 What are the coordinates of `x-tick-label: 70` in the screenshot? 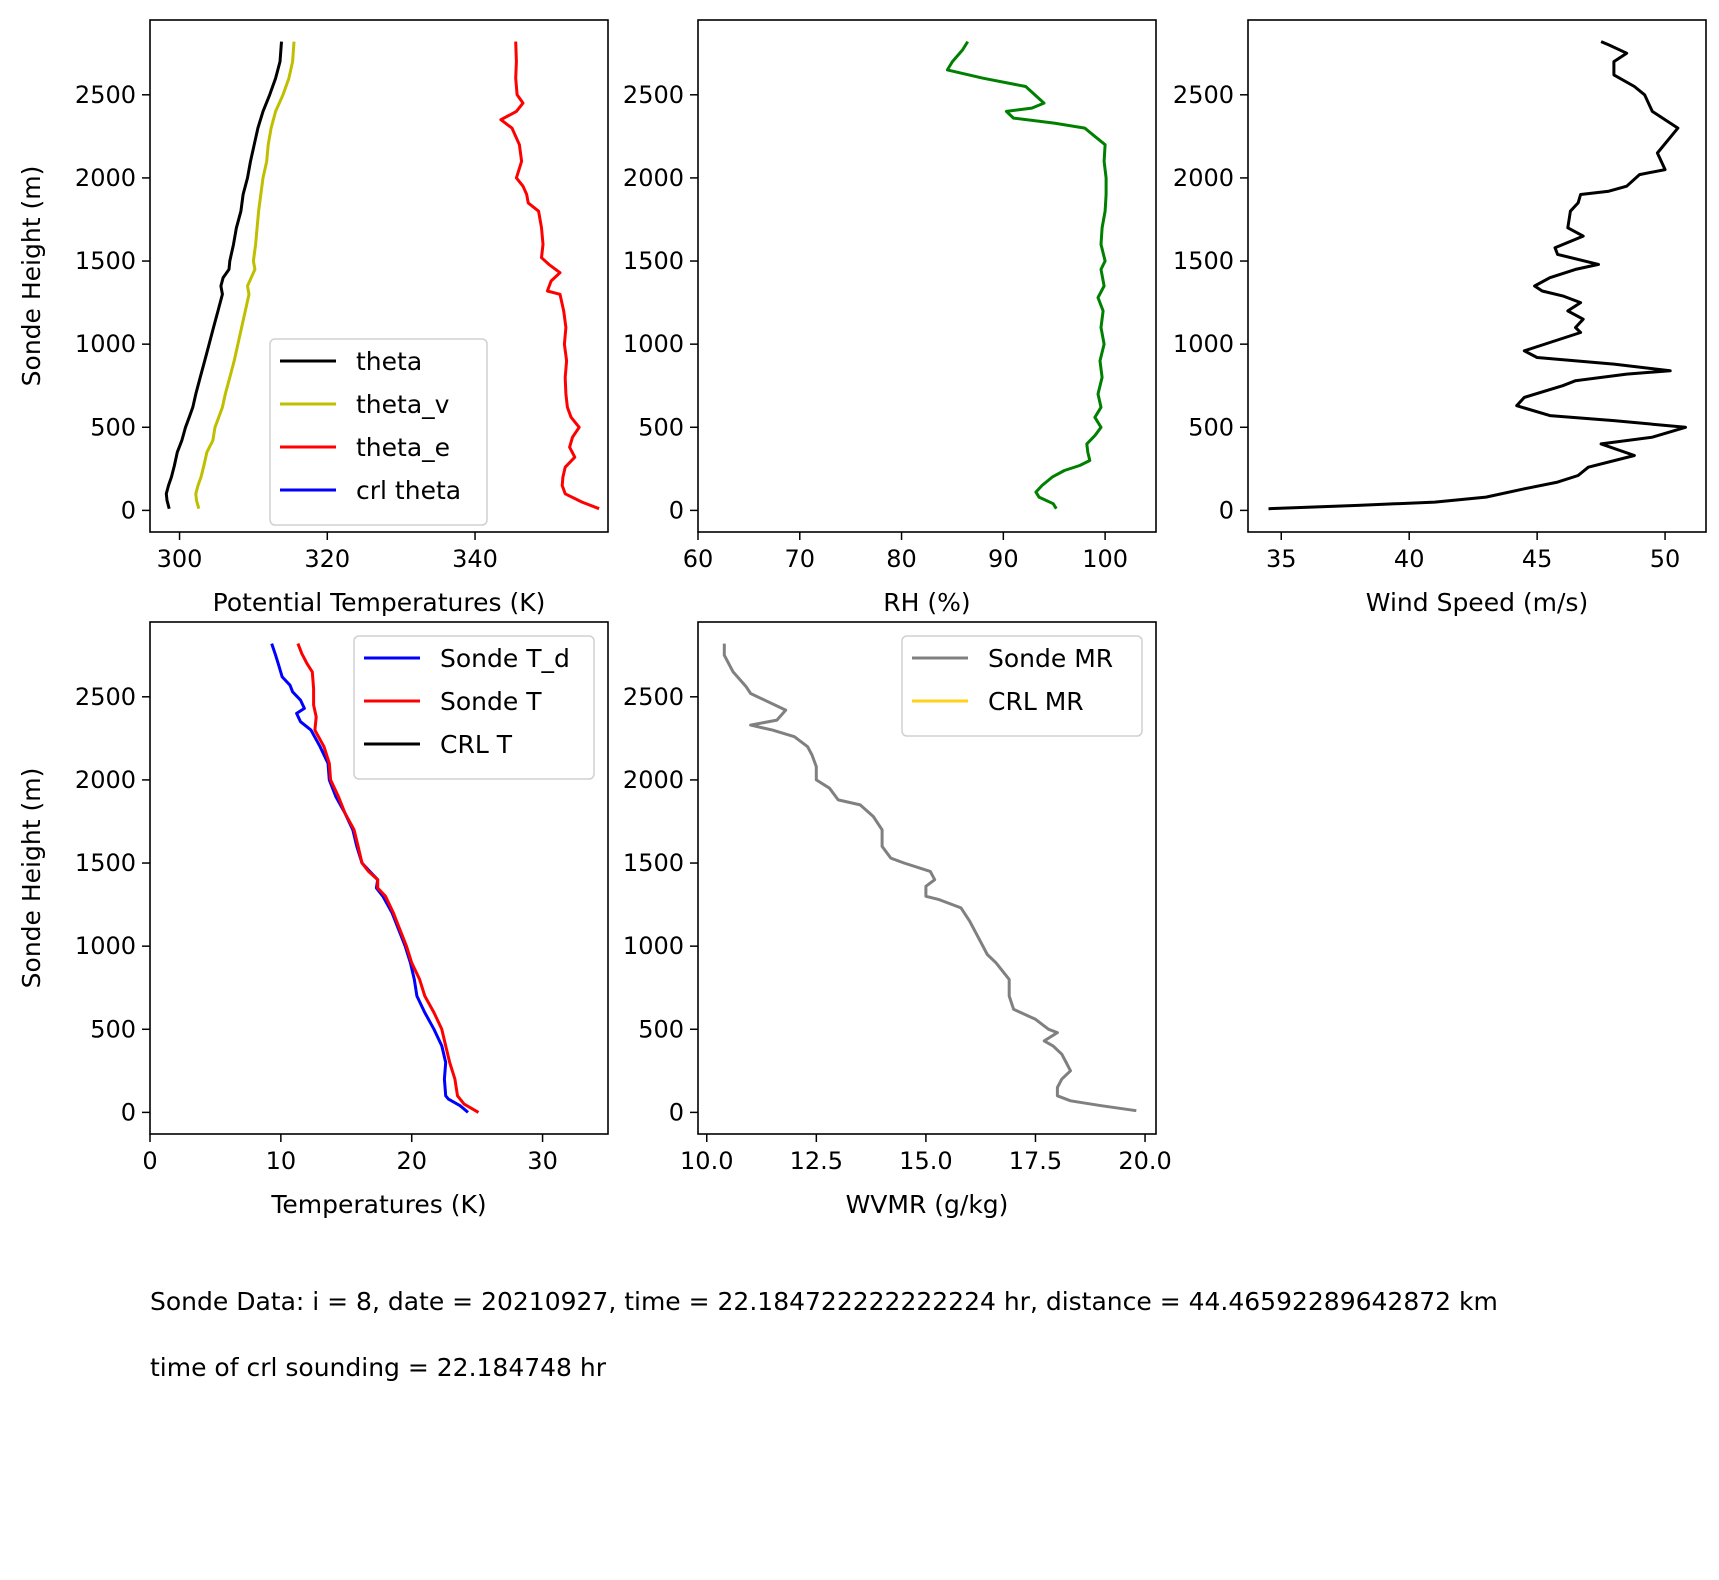 It's located at (800, 559).